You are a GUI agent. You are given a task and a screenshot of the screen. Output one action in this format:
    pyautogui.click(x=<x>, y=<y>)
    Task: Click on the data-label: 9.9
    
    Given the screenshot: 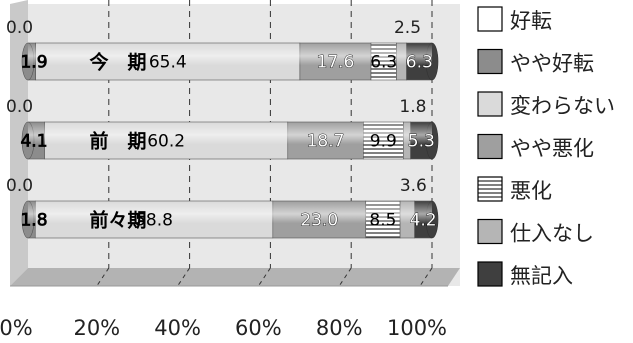 What is the action you would take?
    pyautogui.click(x=383, y=142)
    